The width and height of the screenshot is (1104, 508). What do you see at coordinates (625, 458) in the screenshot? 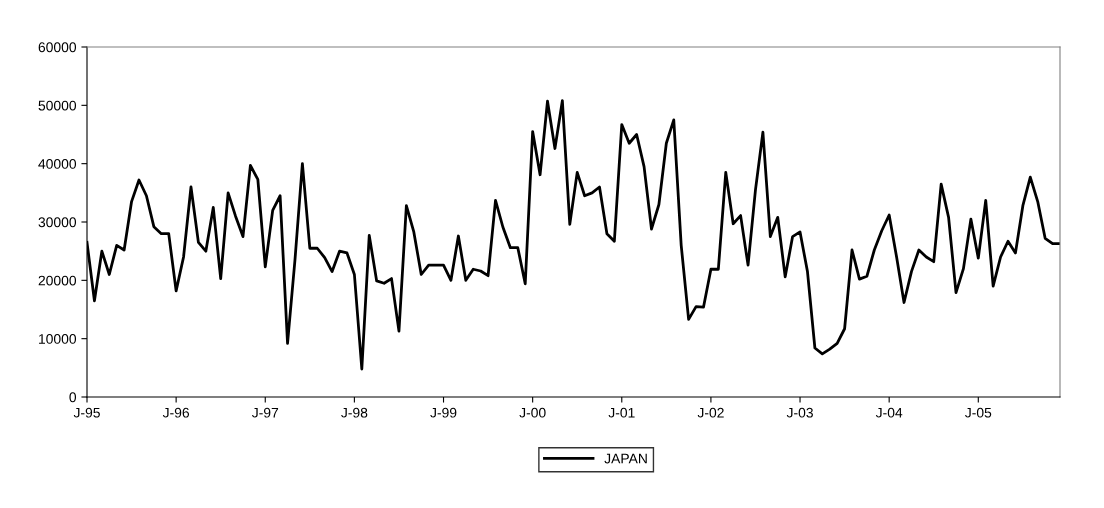
I see `legend-label: JAPAN` at bounding box center [625, 458].